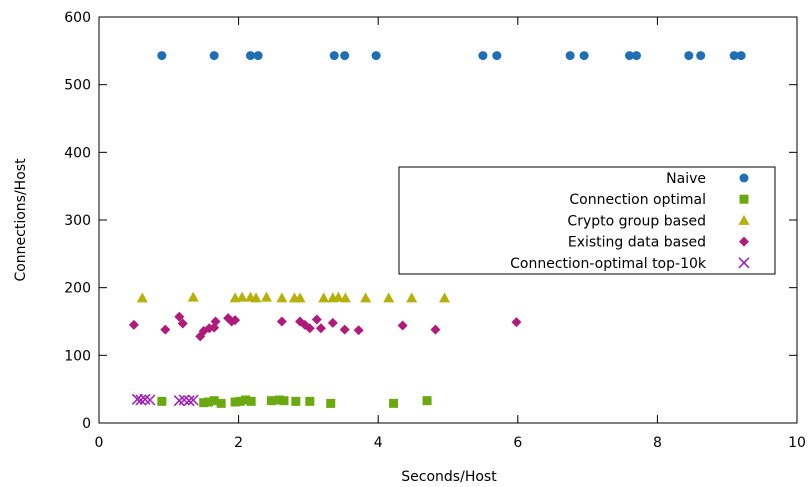 This screenshot has width=812, height=487. Describe the element at coordinates (86, 424) in the screenshot. I see `y-tick-label: 0` at that location.